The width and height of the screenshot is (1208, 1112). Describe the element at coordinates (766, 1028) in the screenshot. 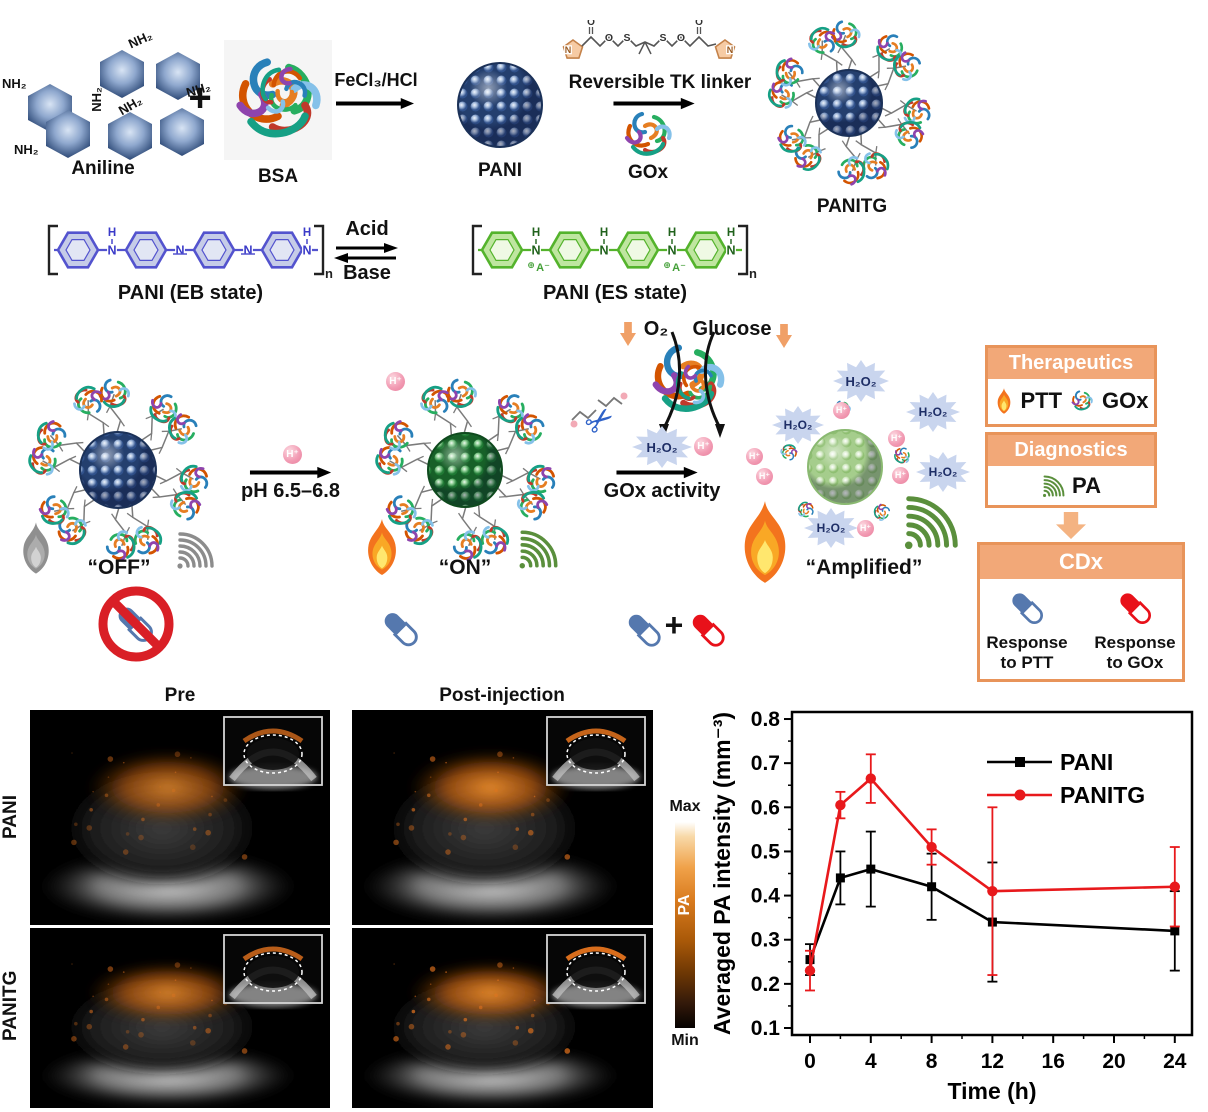

I see `svg-text: 0.1` at that location.